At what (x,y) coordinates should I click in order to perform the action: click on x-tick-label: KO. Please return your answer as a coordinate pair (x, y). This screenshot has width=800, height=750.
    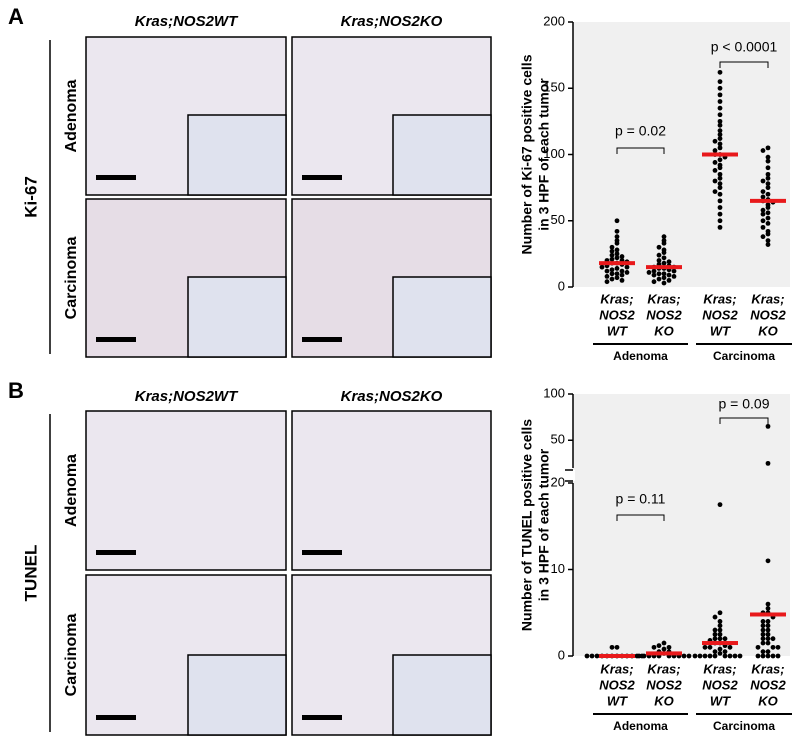
    Looking at the image, I should click on (664, 700).